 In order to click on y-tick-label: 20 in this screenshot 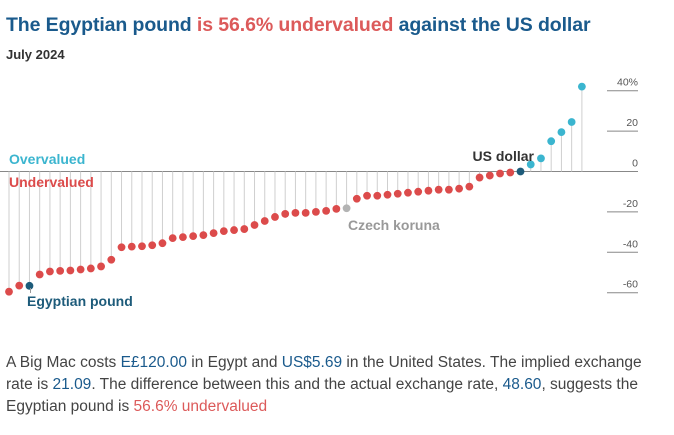, I will do `click(632, 123)`.